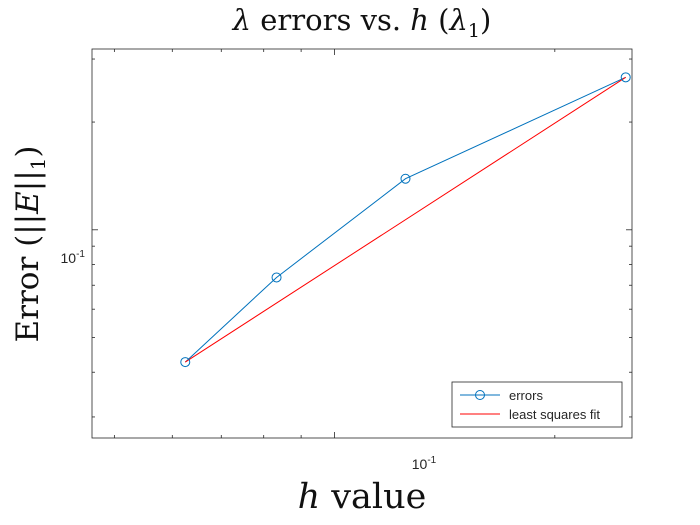 The width and height of the screenshot is (700, 525). What do you see at coordinates (526, 395) in the screenshot?
I see `legend-errors-label: errors` at bounding box center [526, 395].